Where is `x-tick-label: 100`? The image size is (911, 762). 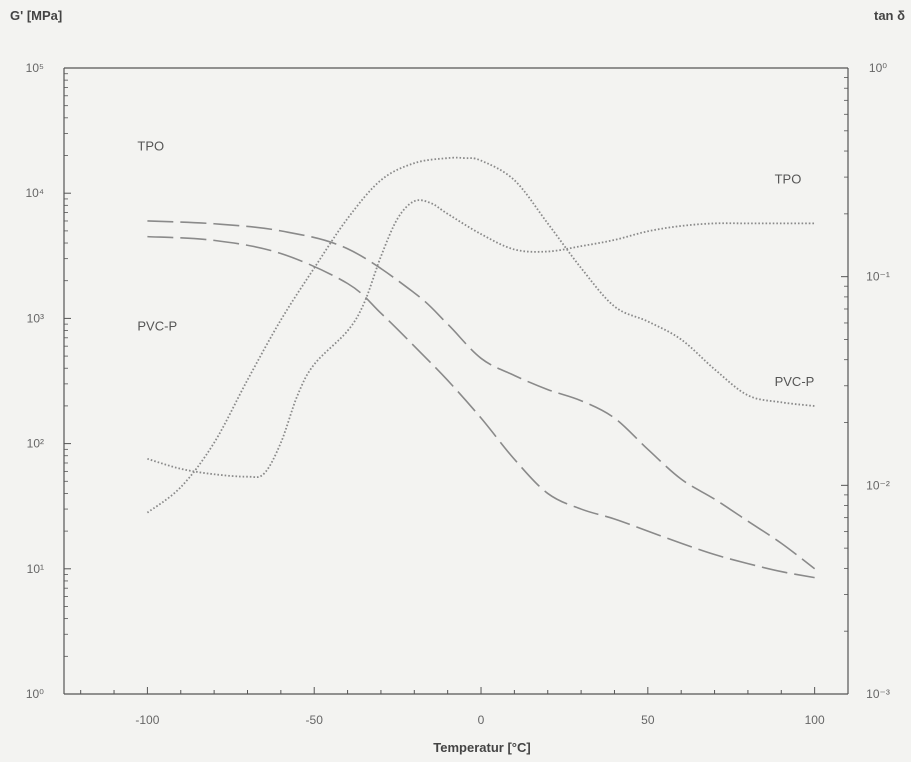
x-tick-label: 100 is located at coordinates (815, 720).